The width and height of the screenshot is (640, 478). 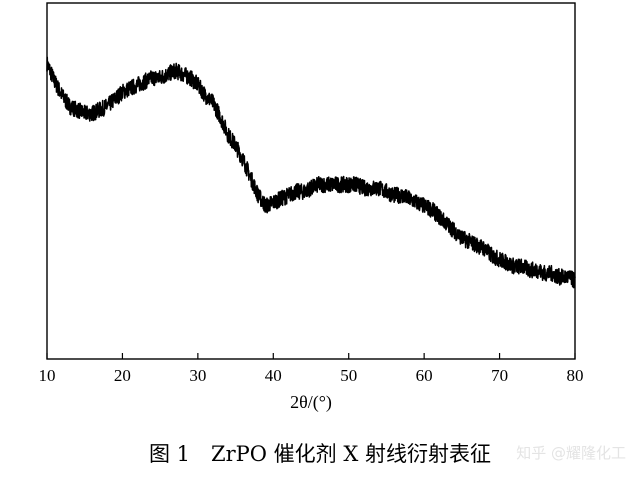 What do you see at coordinates (122, 375) in the screenshot?
I see `x-tick-label: 20` at bounding box center [122, 375].